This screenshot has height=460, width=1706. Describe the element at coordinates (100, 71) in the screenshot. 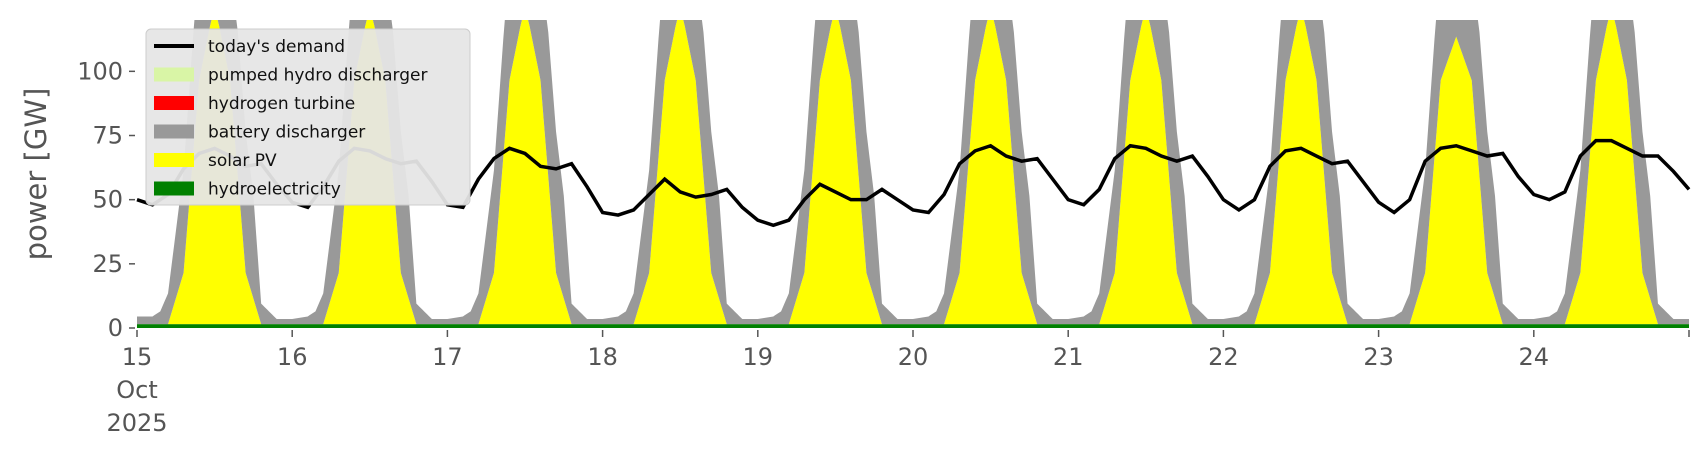

I see `y-tick-label: 100` at that location.